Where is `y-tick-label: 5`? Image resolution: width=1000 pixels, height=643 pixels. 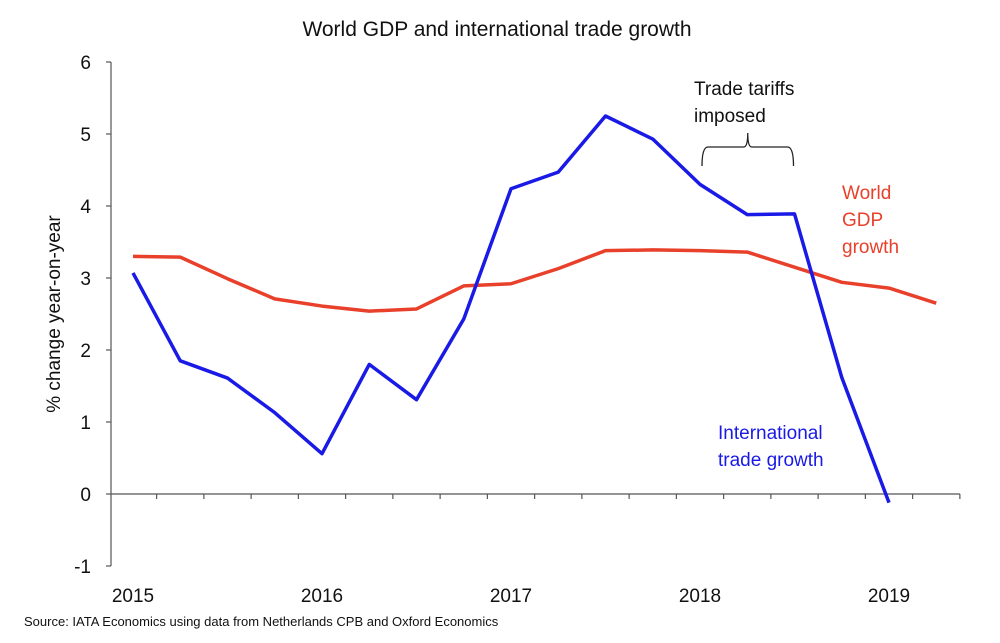
y-tick-label: 5 is located at coordinates (85, 135).